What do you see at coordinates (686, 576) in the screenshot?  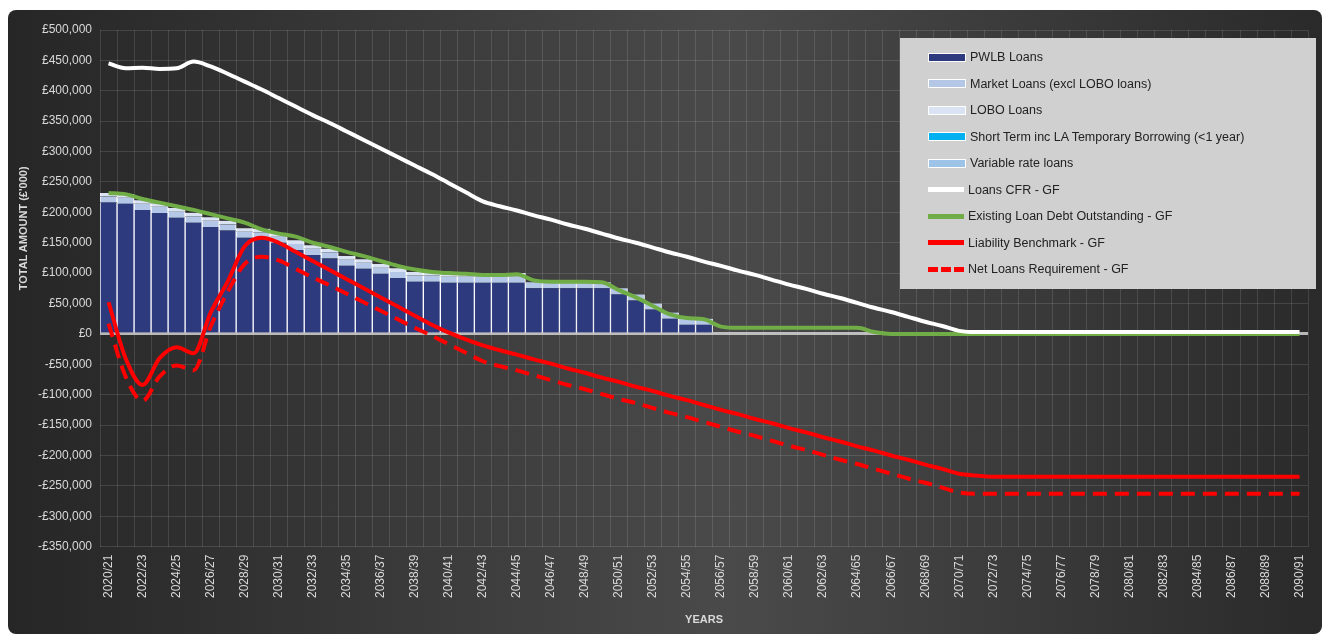 I see `x-tick-label: 2054/55` at bounding box center [686, 576].